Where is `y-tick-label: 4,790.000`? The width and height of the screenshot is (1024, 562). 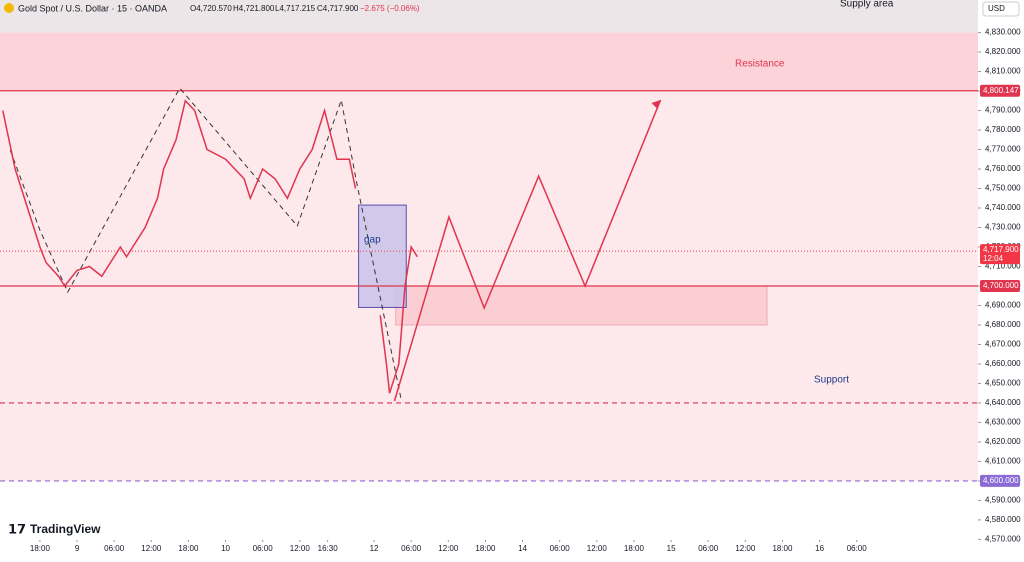
y-tick-label: 4,790.000 is located at coordinates (1003, 110).